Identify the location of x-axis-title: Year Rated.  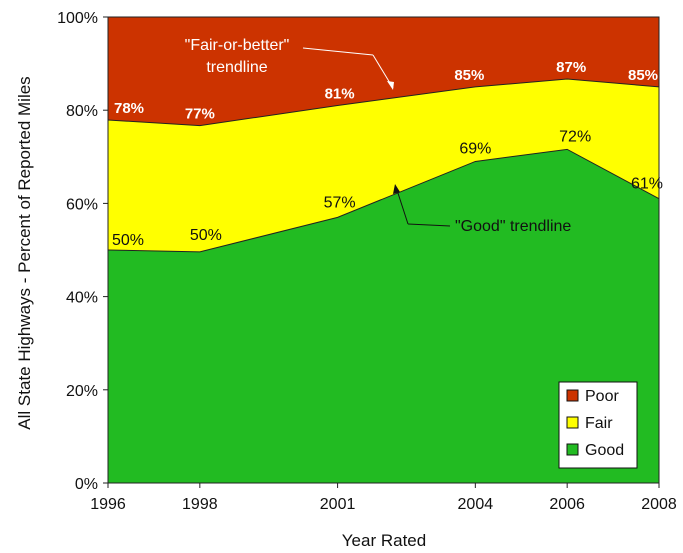
(384, 540).